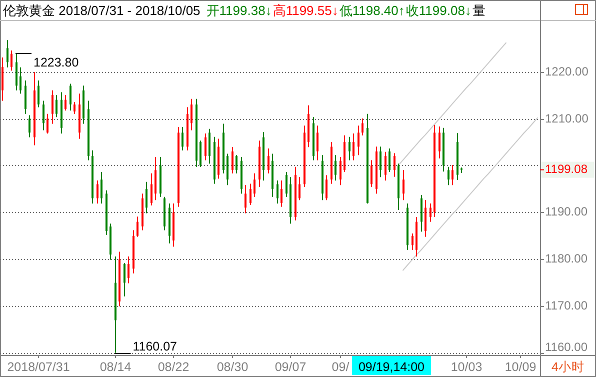 The height and width of the screenshot is (377, 596). I want to click on y-tick-label: 1220.00, so click(567, 71).